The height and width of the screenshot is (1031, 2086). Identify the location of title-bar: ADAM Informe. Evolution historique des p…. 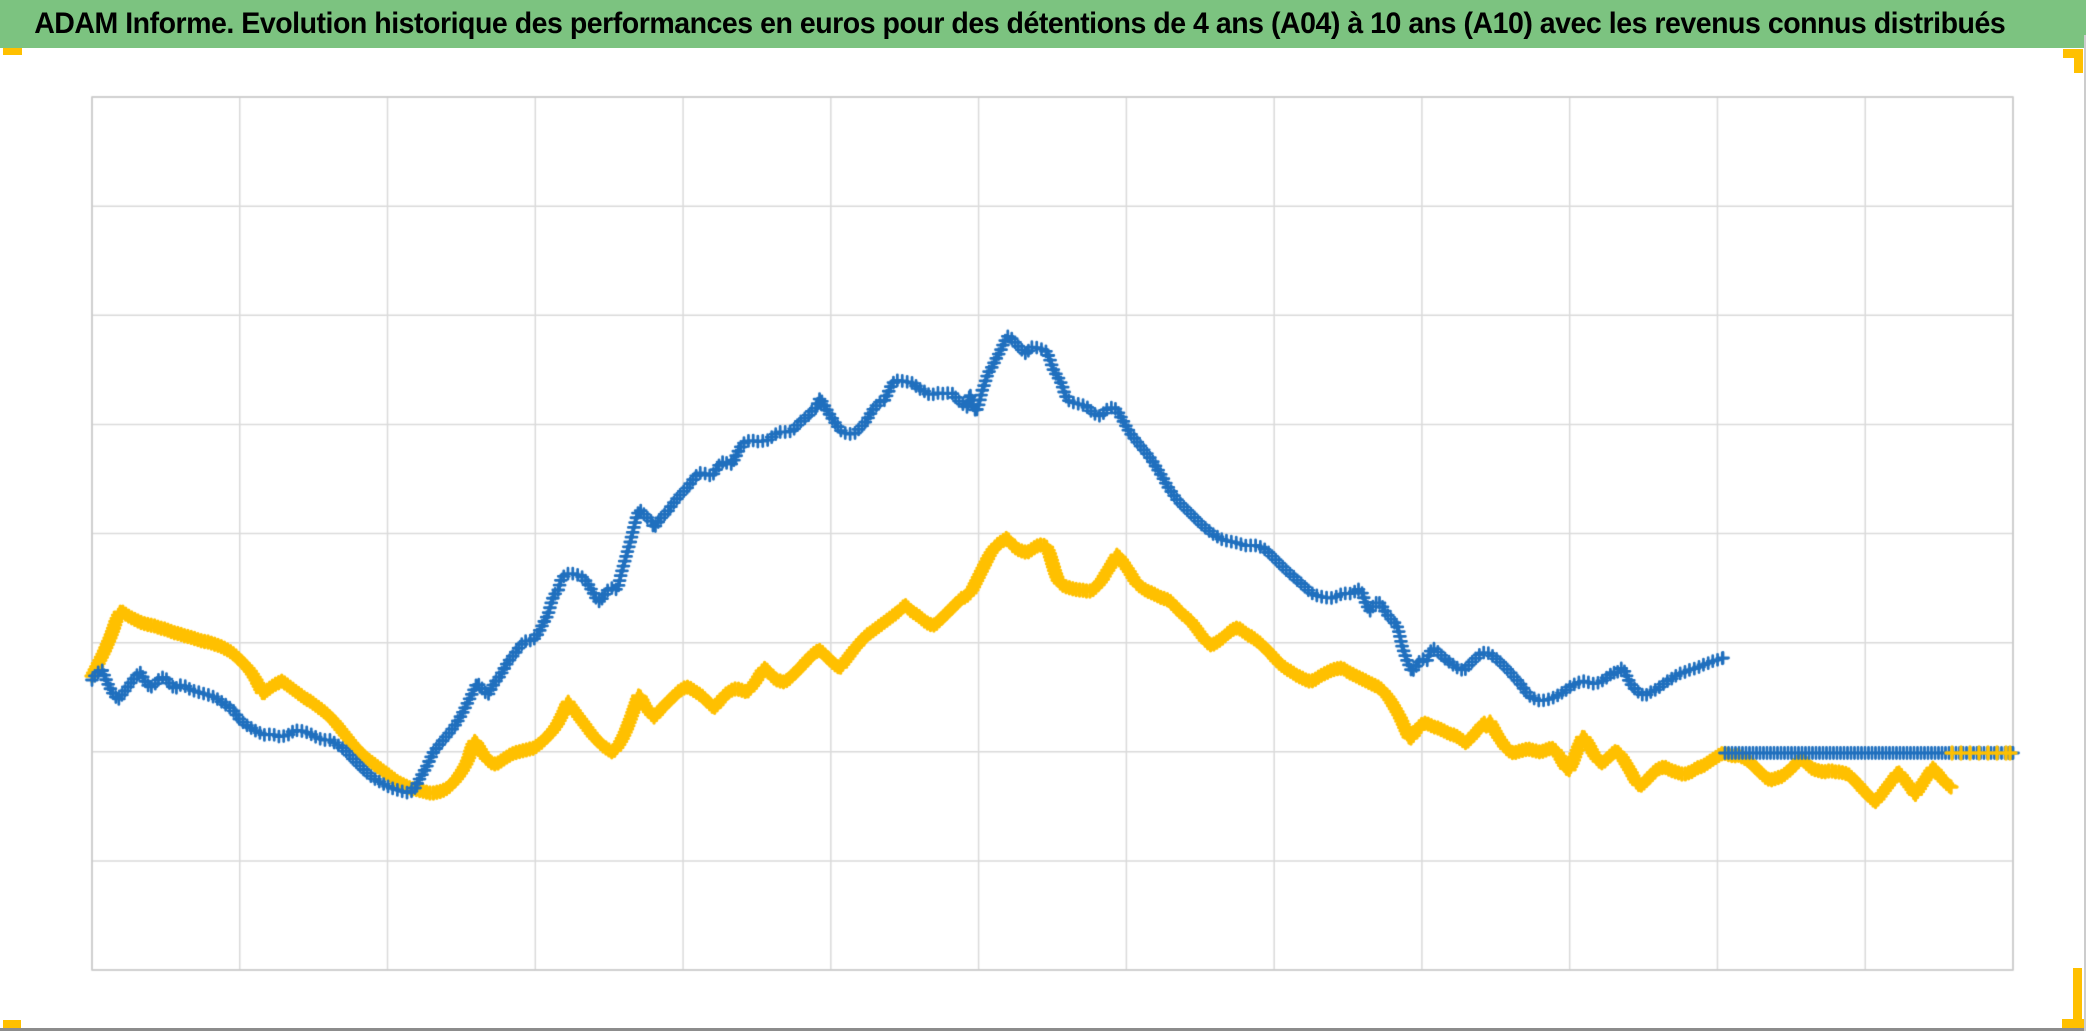
(1043, 24).